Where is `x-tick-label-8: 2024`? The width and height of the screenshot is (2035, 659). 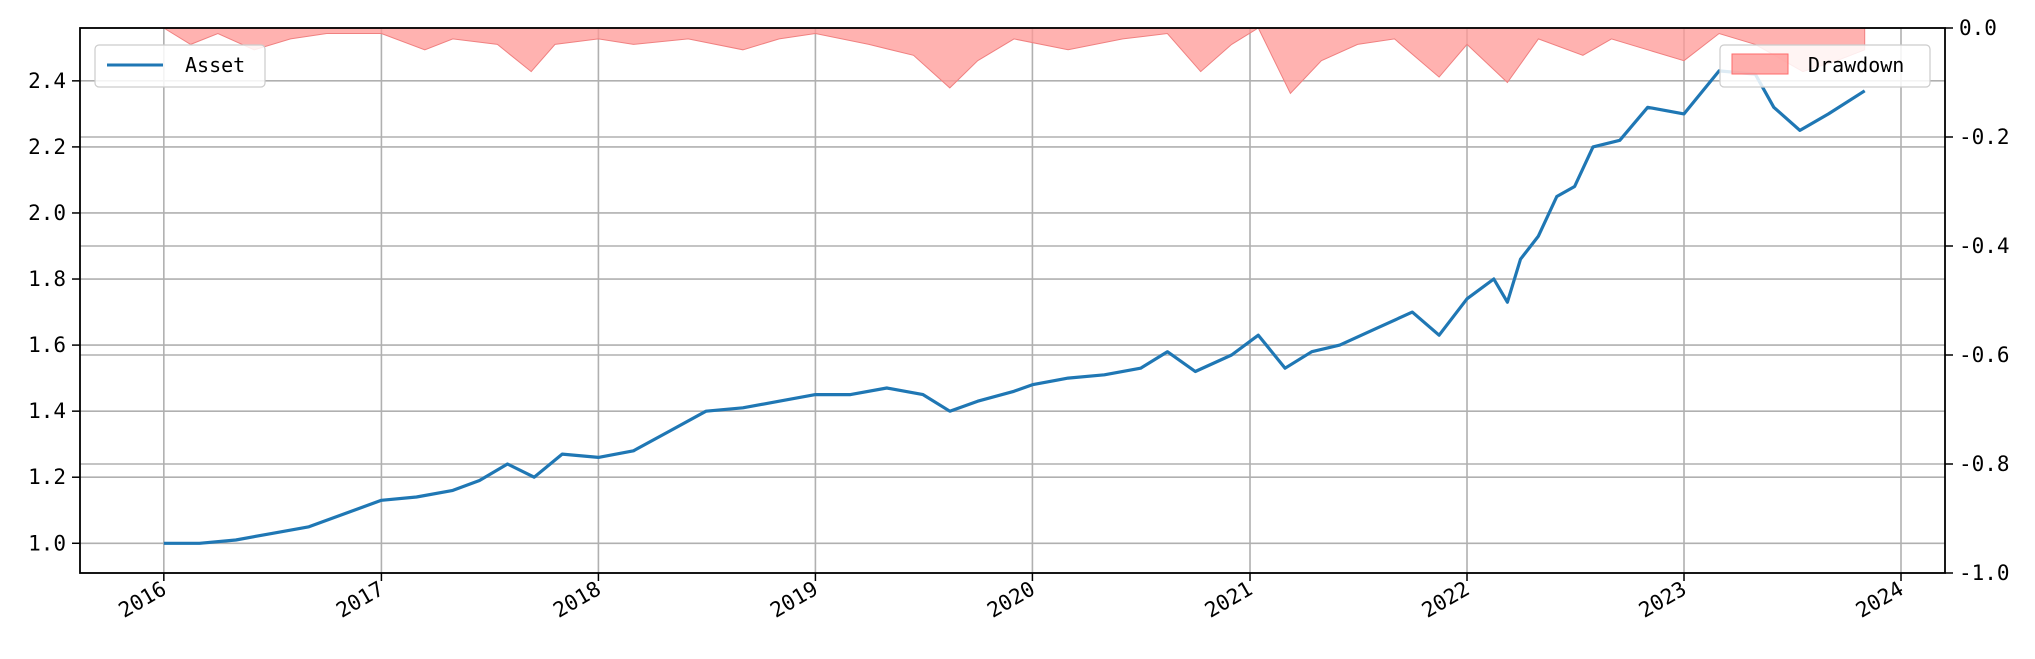 x-tick-label-8: 2024 is located at coordinates (1880, 600).